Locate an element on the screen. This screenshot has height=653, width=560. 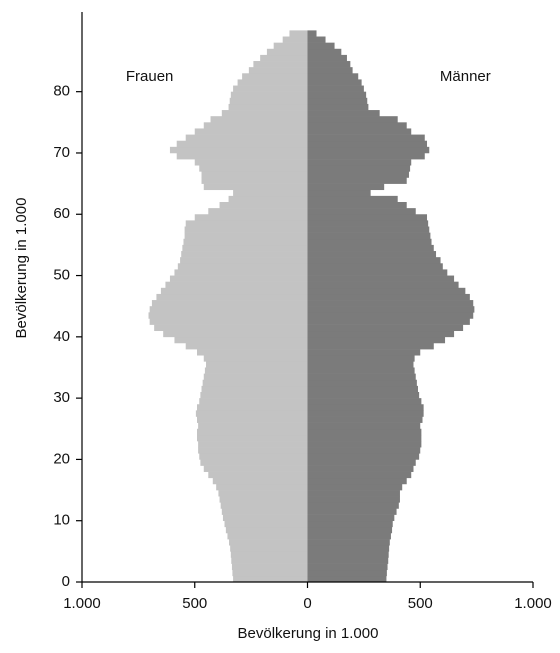
x-tick-label: 0 is located at coordinates (307, 603).